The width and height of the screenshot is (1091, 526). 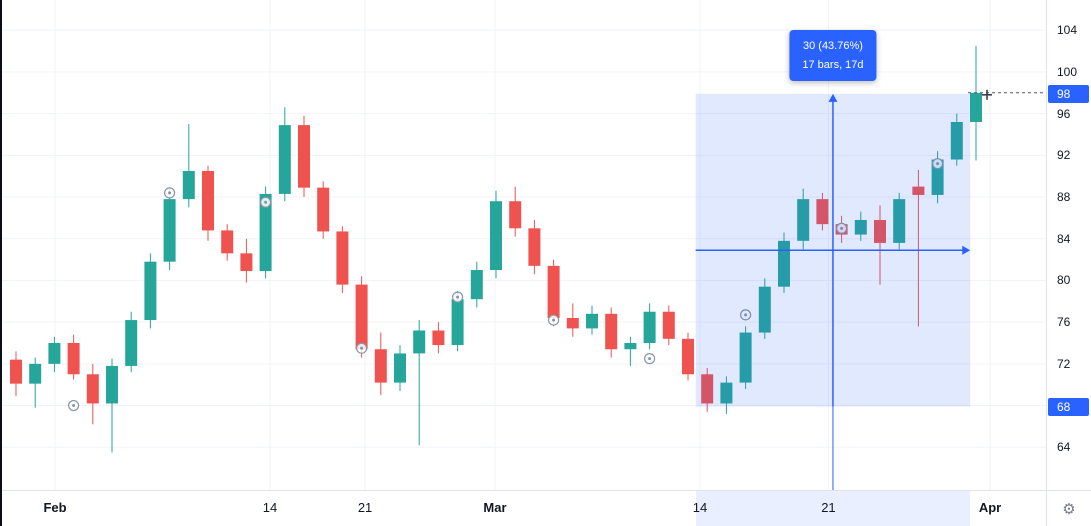 What do you see at coordinates (1064, 155) in the screenshot?
I see `price-tick-label: 92` at bounding box center [1064, 155].